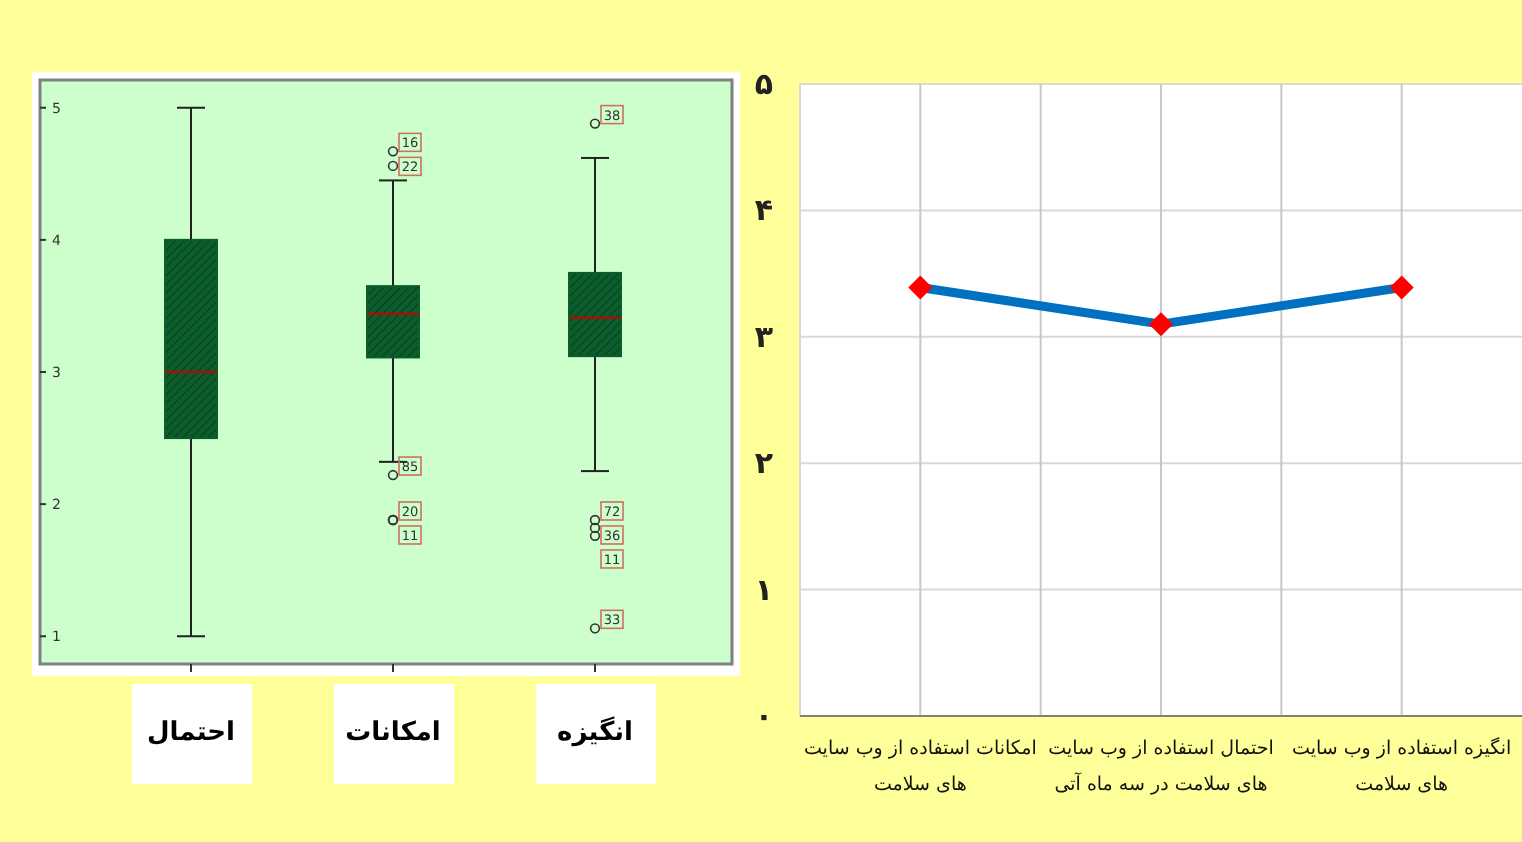  I want to click on y-tick-label: ۴, so click(764, 210).